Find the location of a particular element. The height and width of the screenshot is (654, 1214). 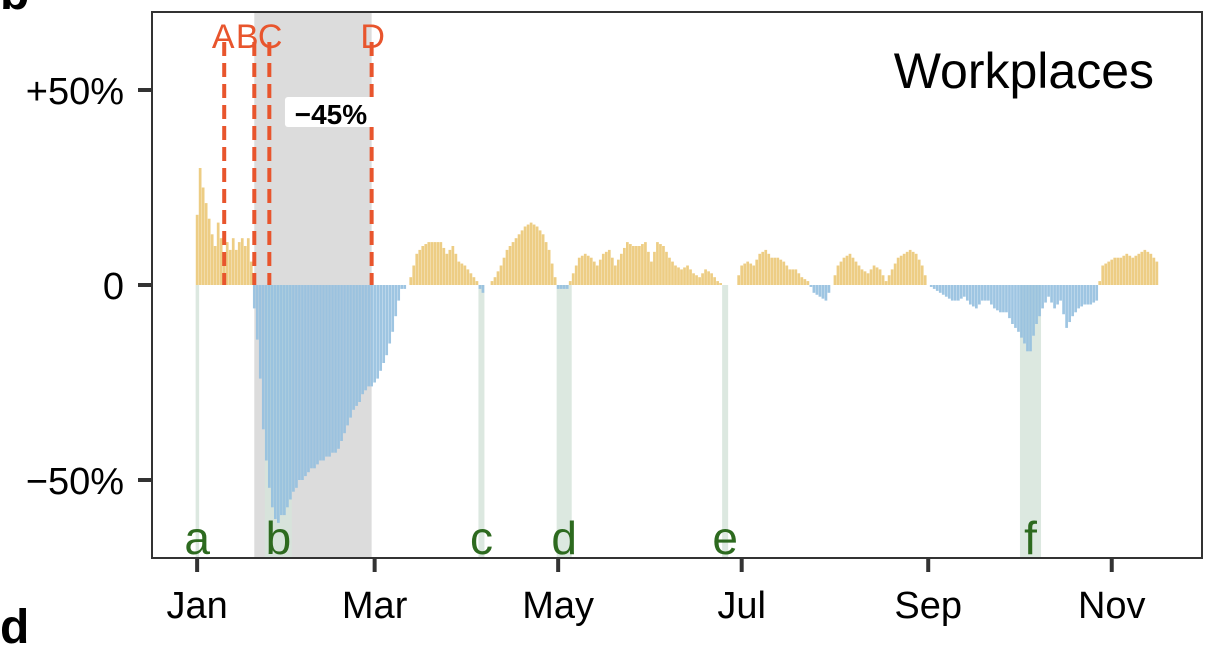

x-tick-label: Jan is located at coordinates (196, 606).